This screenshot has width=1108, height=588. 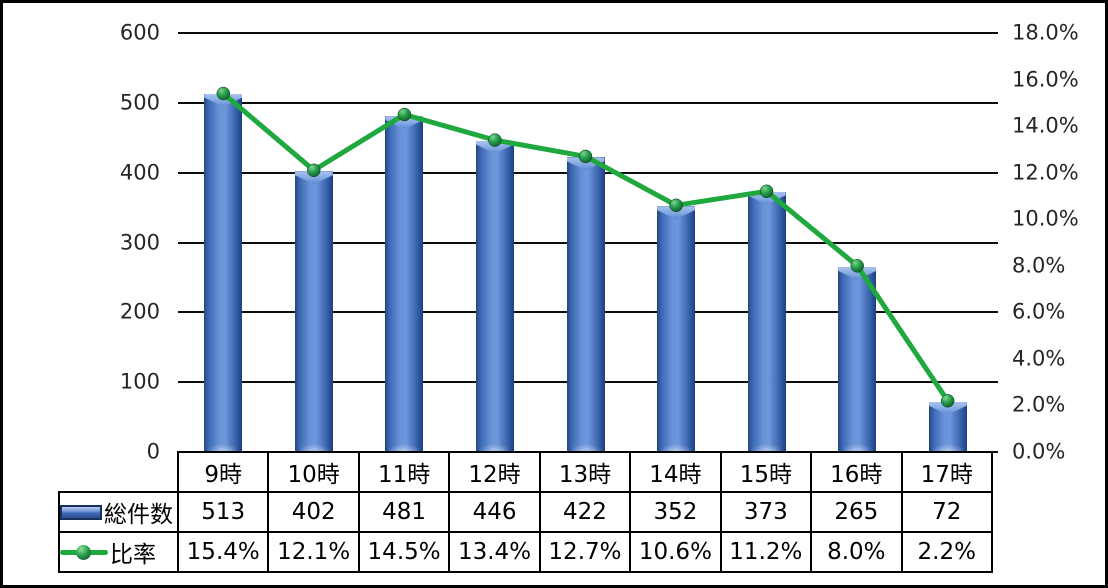 What do you see at coordinates (139, 311) in the screenshot?
I see `left-axis-label: 200` at bounding box center [139, 311].